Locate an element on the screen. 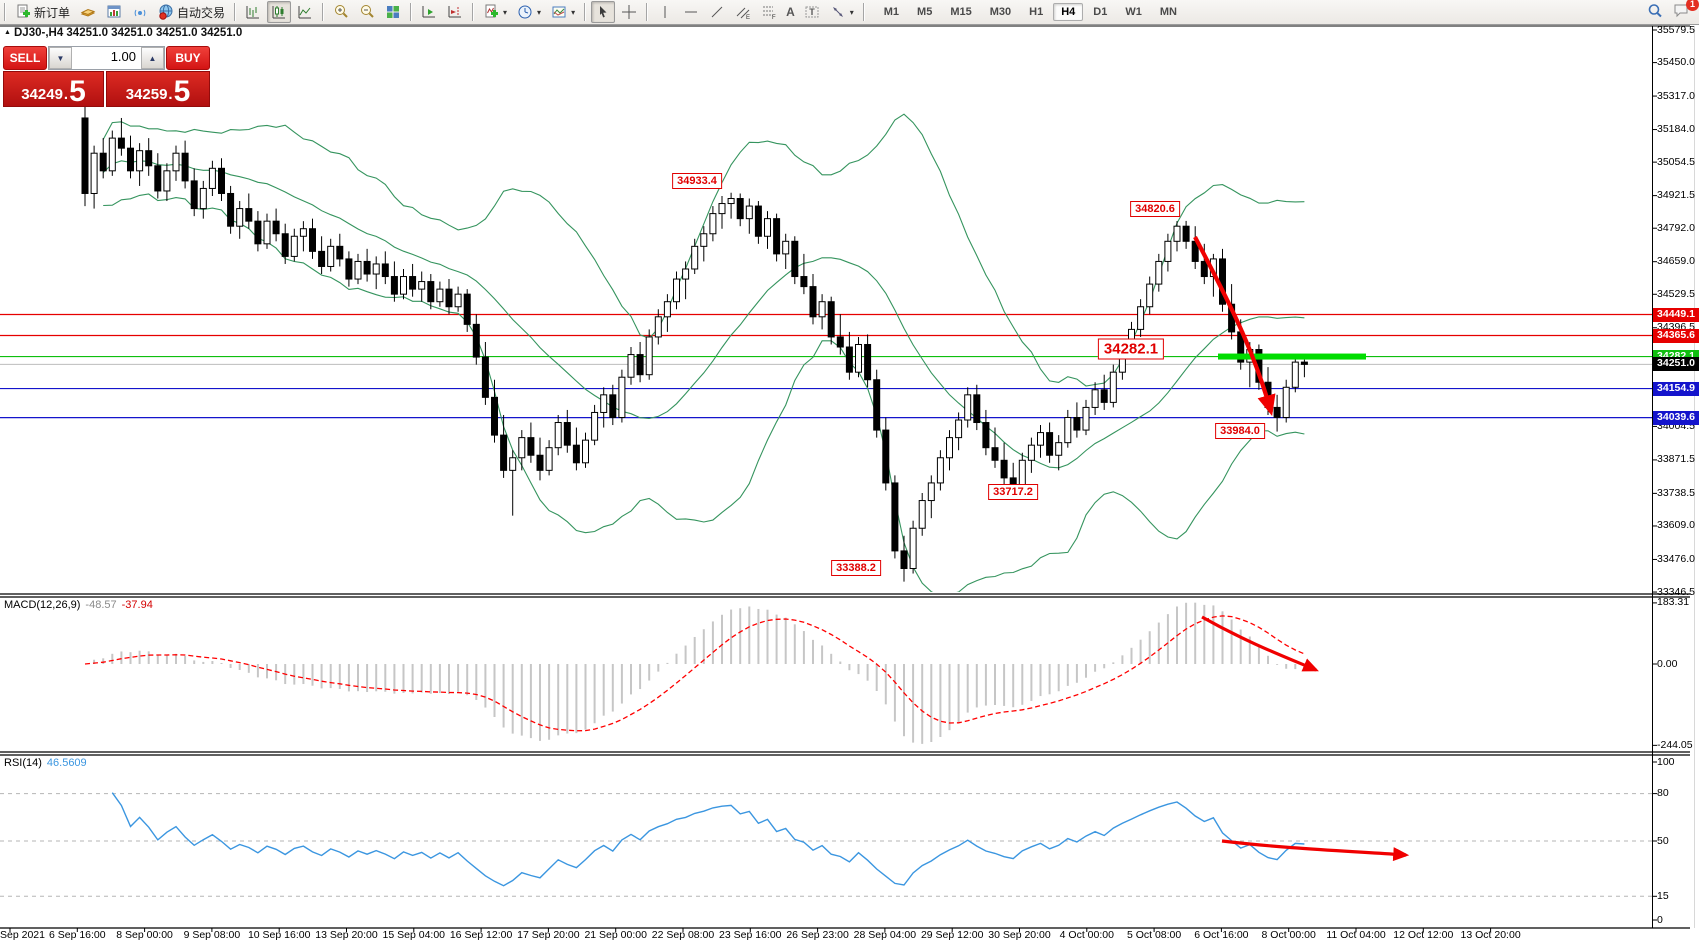  indicators-icon is located at coordinates (492, 11).